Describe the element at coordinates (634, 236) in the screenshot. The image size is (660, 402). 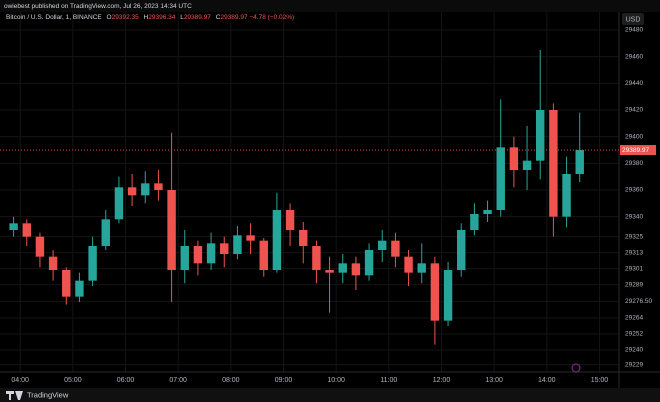
I see `y-tick-label: 29325` at that location.